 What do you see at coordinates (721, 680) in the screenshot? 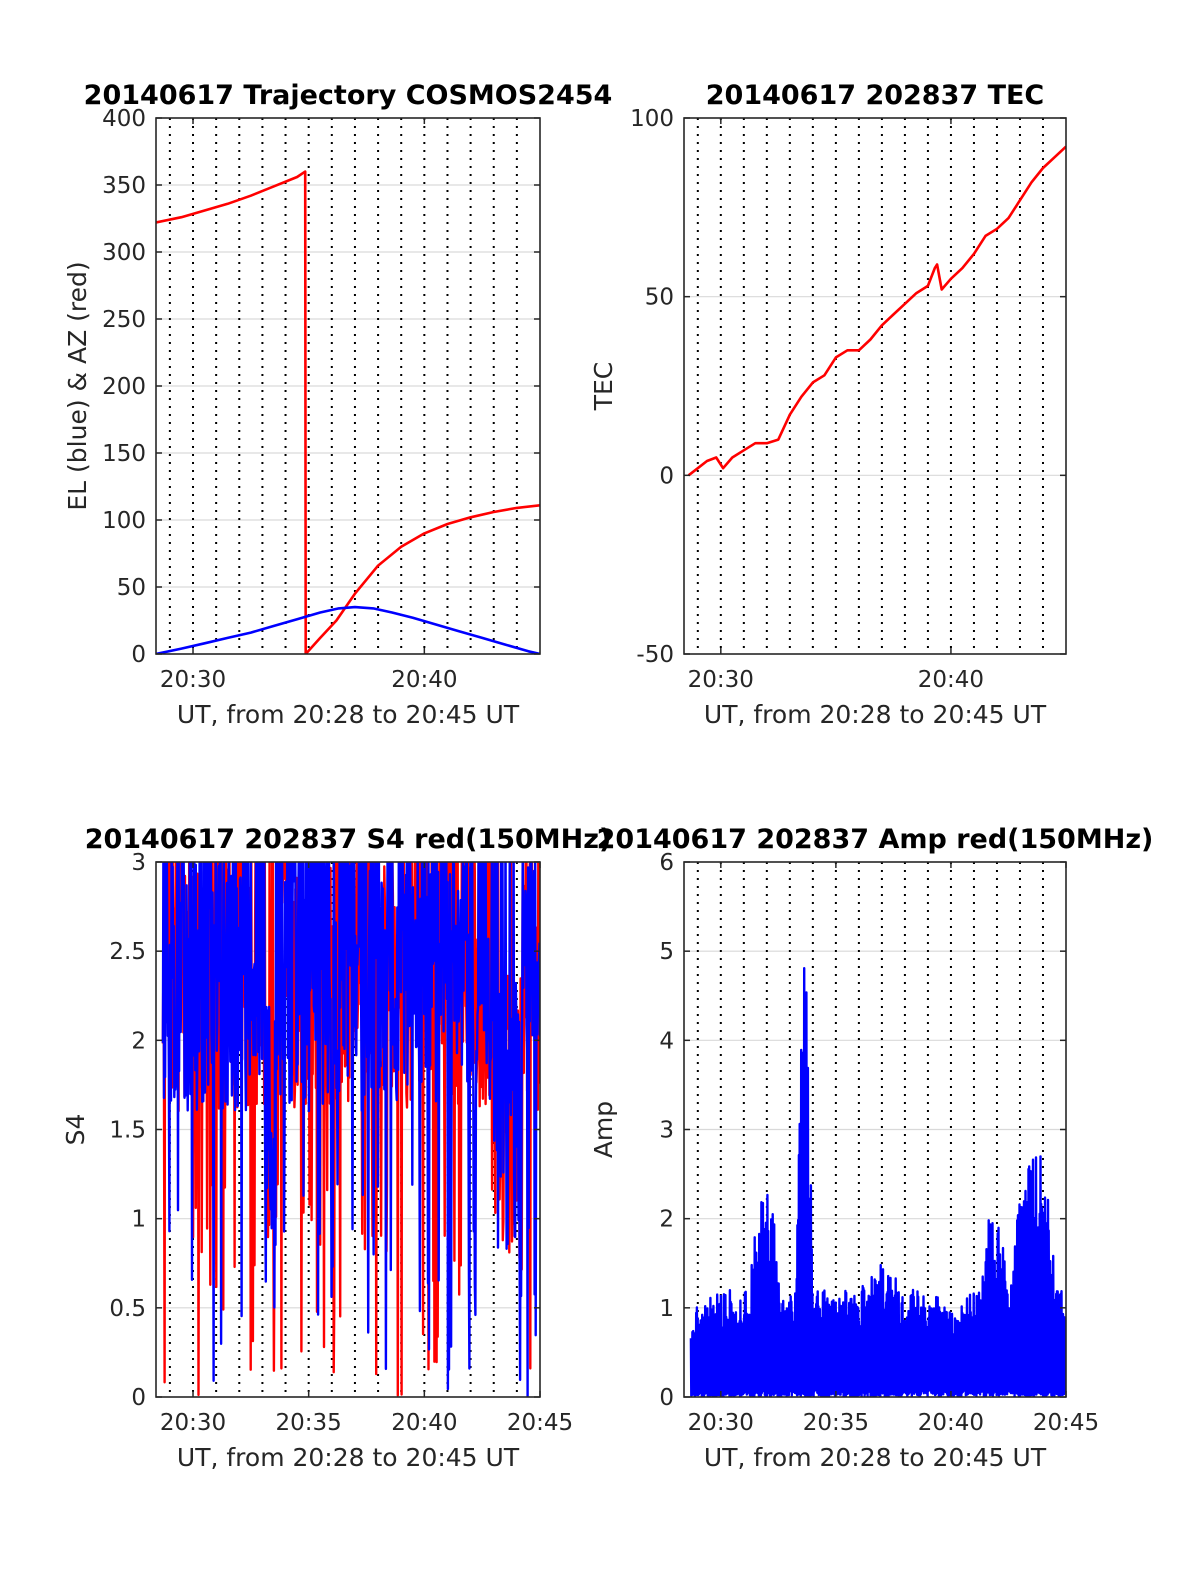
I see `tec-xtick-label: 20:30` at bounding box center [721, 680].